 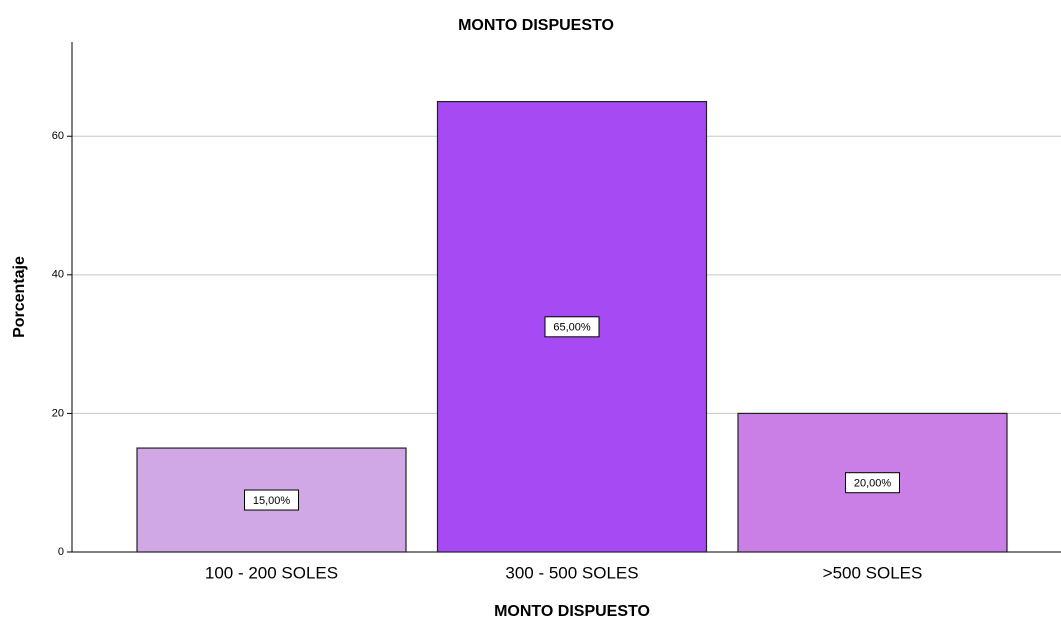 I want to click on y-tick-label: 40, so click(x=58, y=275).